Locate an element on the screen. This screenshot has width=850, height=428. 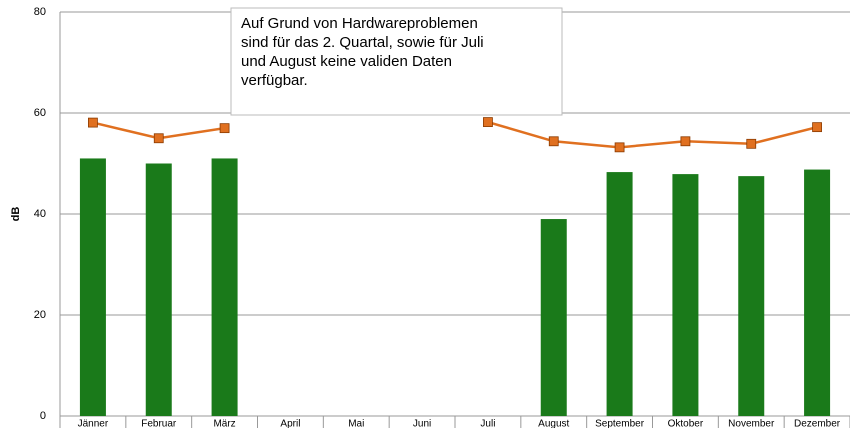
annotation-box is located at coordinates (396, 61).